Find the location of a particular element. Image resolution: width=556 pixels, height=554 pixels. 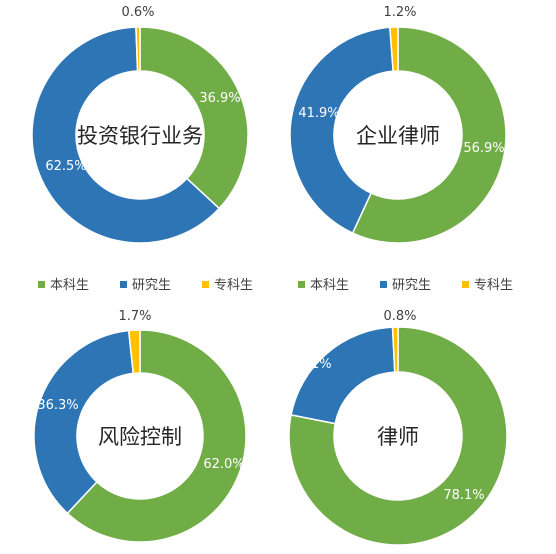

data-label: 1.2% is located at coordinates (399, 12).